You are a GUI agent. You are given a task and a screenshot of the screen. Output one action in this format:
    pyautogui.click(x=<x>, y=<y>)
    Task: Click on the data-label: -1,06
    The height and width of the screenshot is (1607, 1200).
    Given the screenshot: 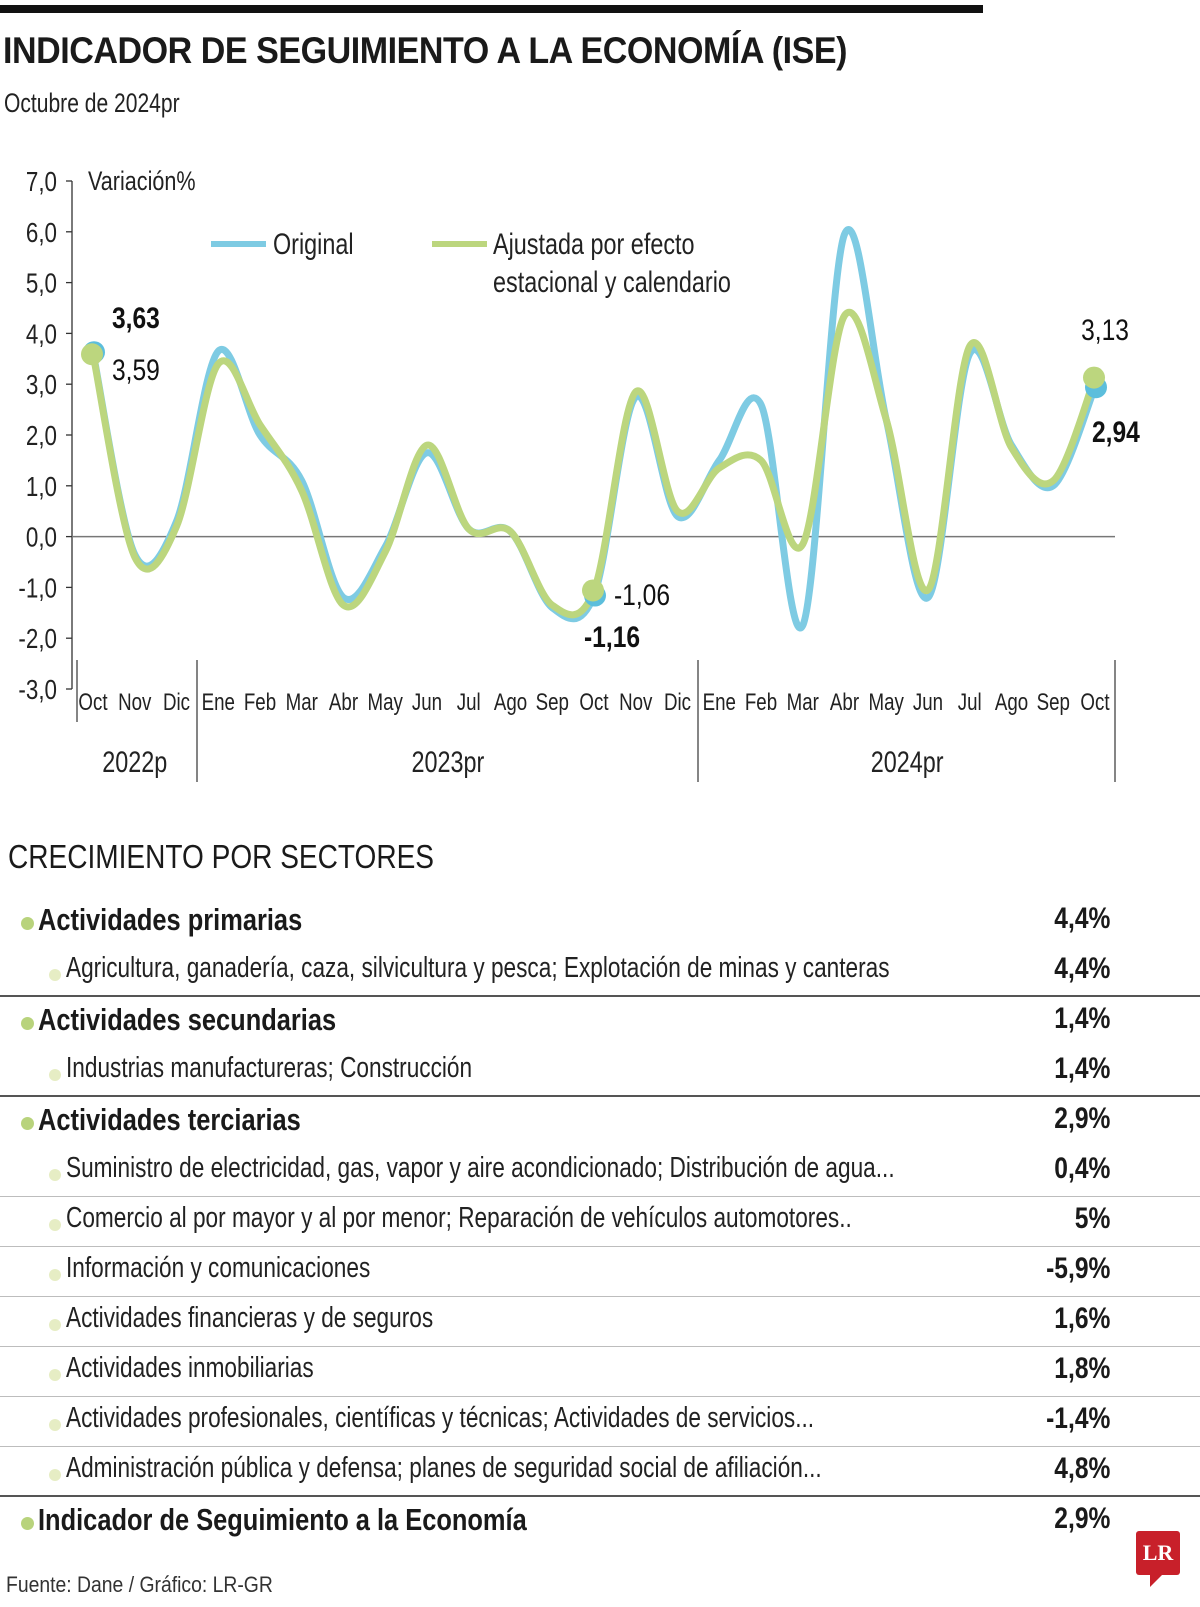 What is the action you would take?
    pyautogui.click(x=642, y=595)
    